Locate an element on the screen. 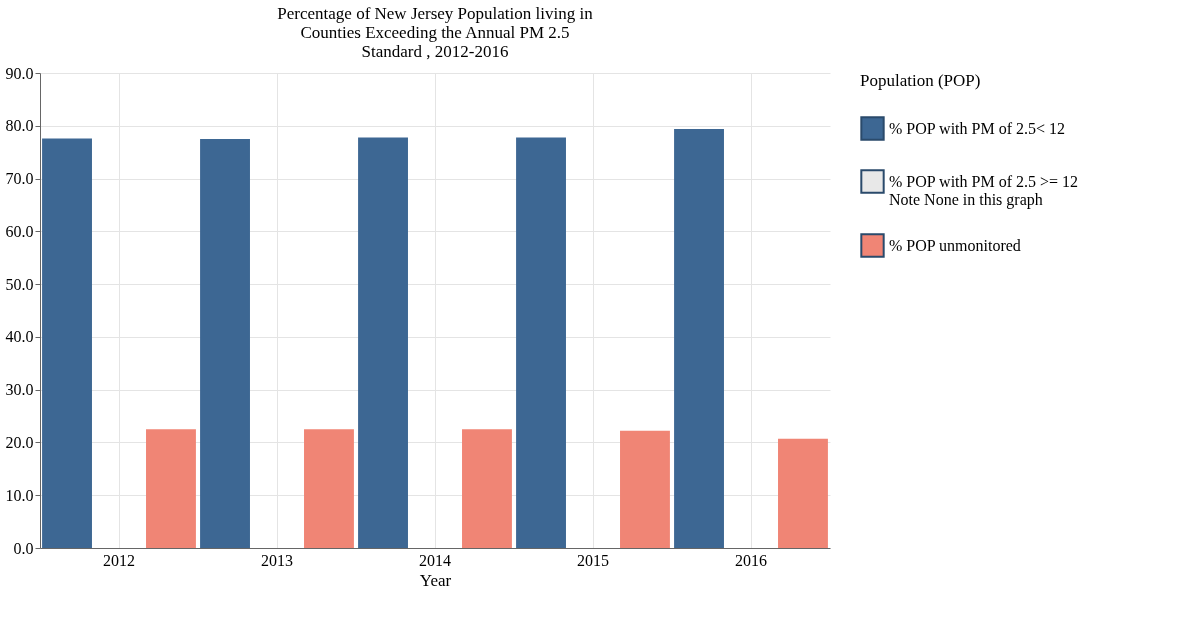 This screenshot has height=631, width=1204. y-tick-label: 20.0 is located at coordinates (19, 442).